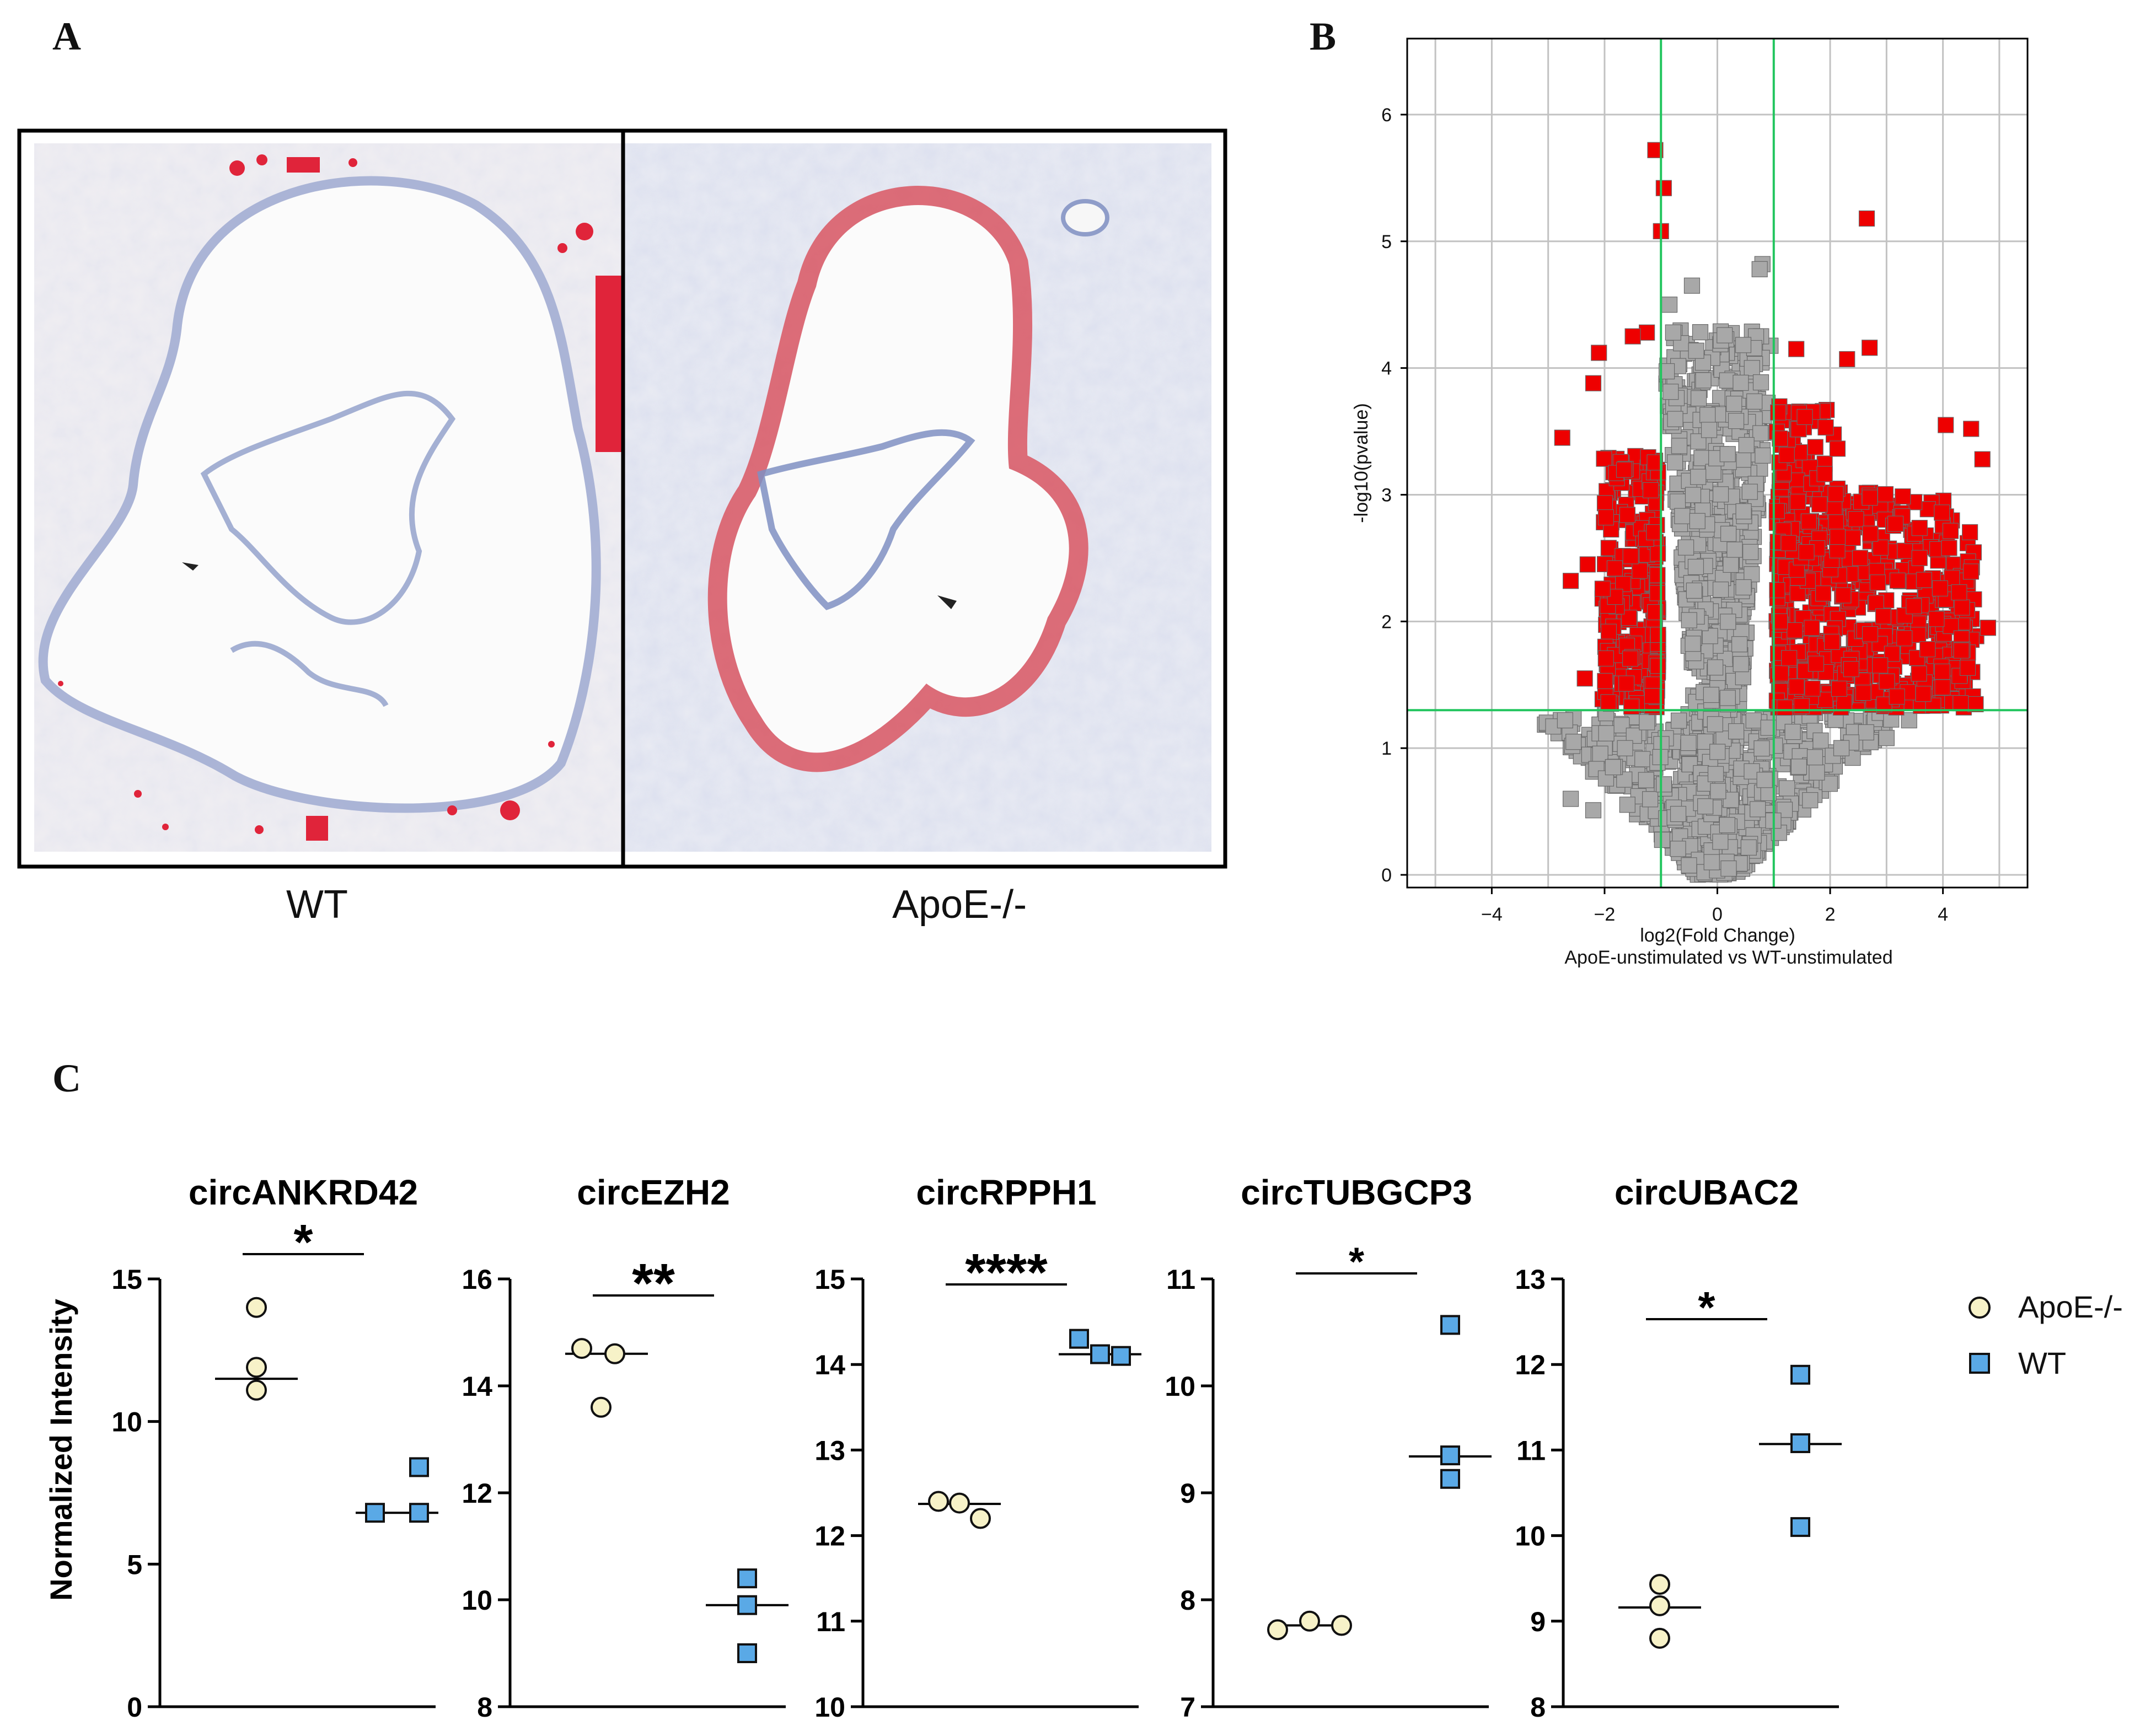 This screenshot has width=2156, height=1726. I want to click on volcano-threshold-lines, so click(1717, 463).